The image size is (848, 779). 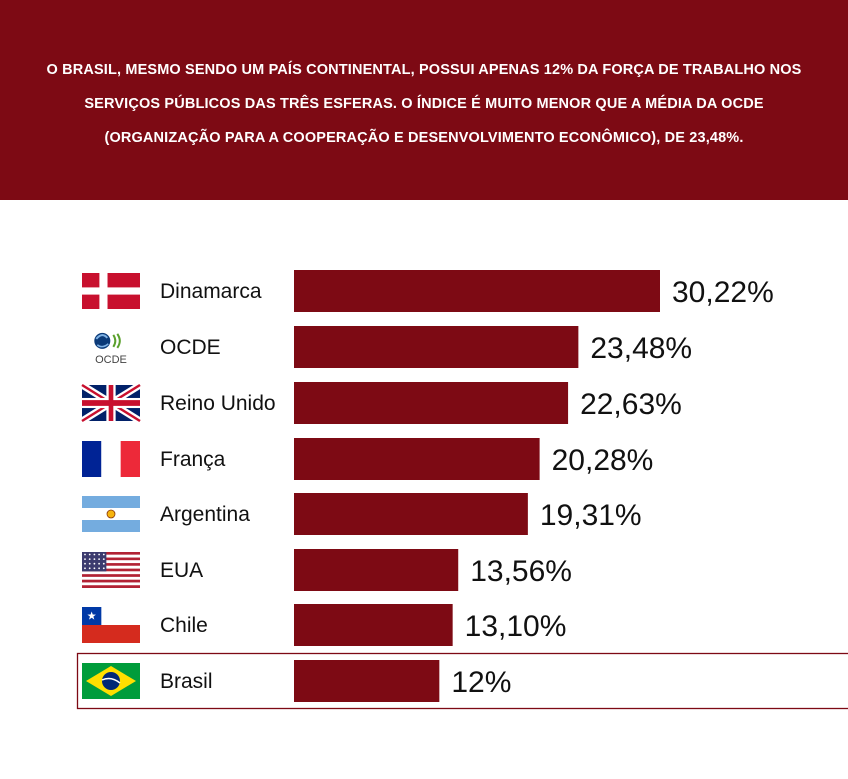 I want to click on value-label: 13,56%, so click(x=521, y=571).